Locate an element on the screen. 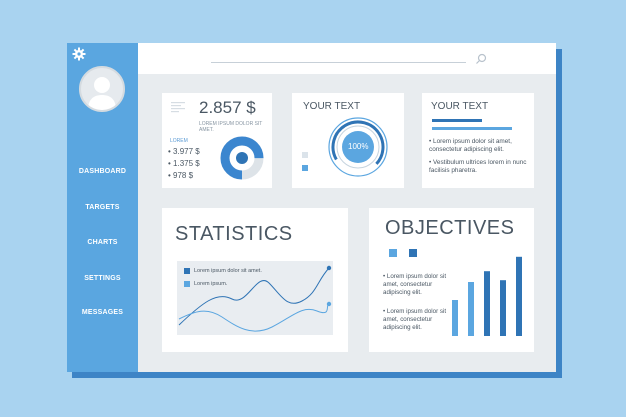 The height and width of the screenshot is (417, 626). legend-square-blue is located at coordinates (305, 168).